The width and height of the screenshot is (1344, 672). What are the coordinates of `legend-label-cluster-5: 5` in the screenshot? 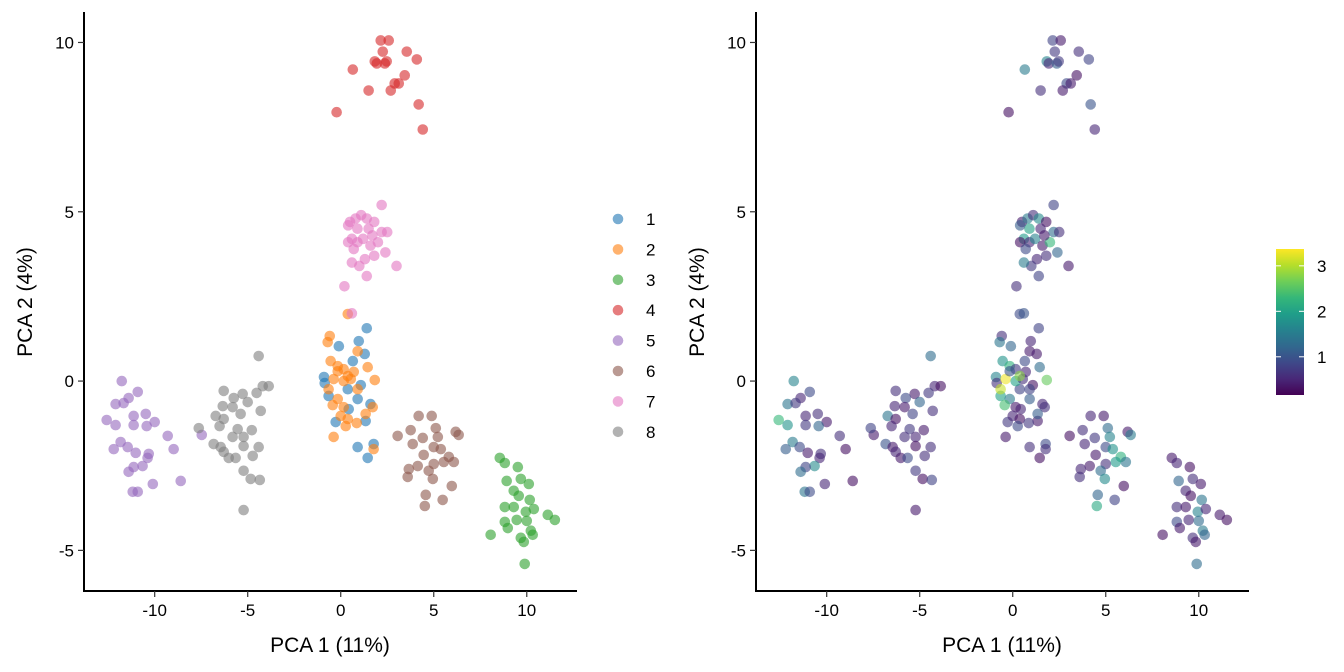 It's located at (650, 341).